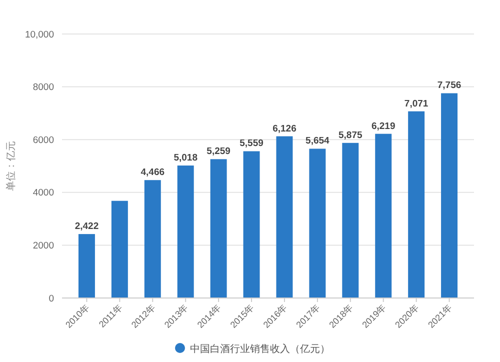 The height and width of the screenshot is (362, 500). I want to click on data-label: 7,756, so click(449, 86).